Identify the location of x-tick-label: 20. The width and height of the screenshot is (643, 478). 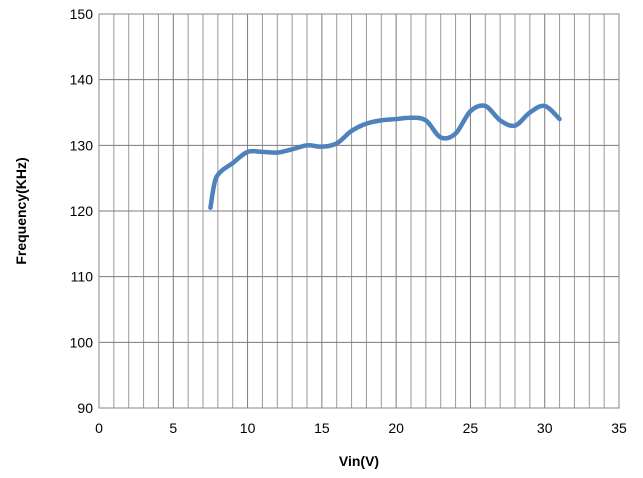
(396, 428).